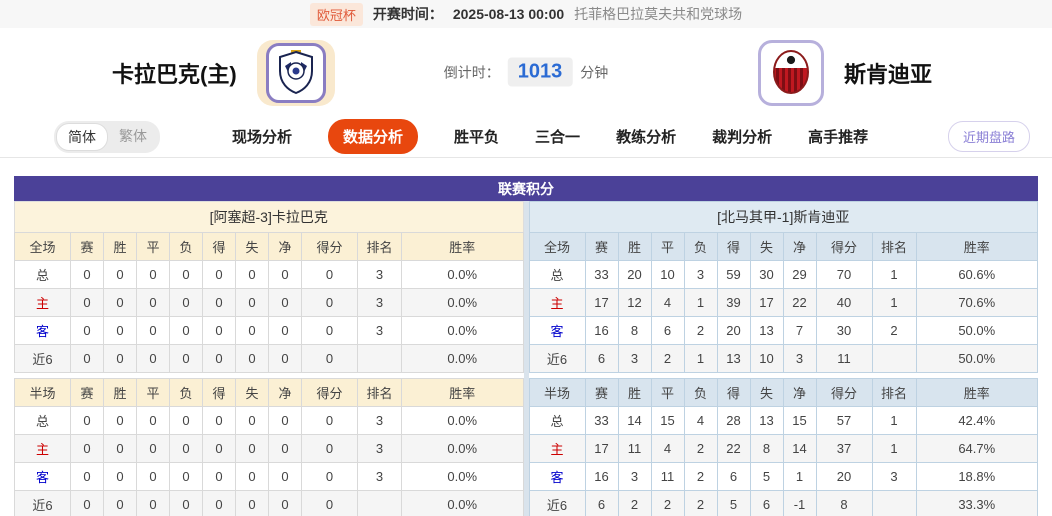  I want to click on table-row: 主 0 0 0 0 0 0 0 0 3 0.0%, so click(269, 302).